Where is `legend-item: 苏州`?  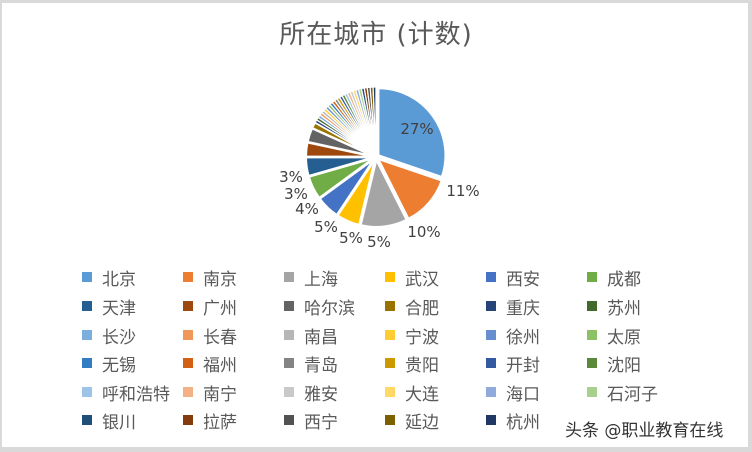
legend-item: 苏州 is located at coordinates (614, 306).